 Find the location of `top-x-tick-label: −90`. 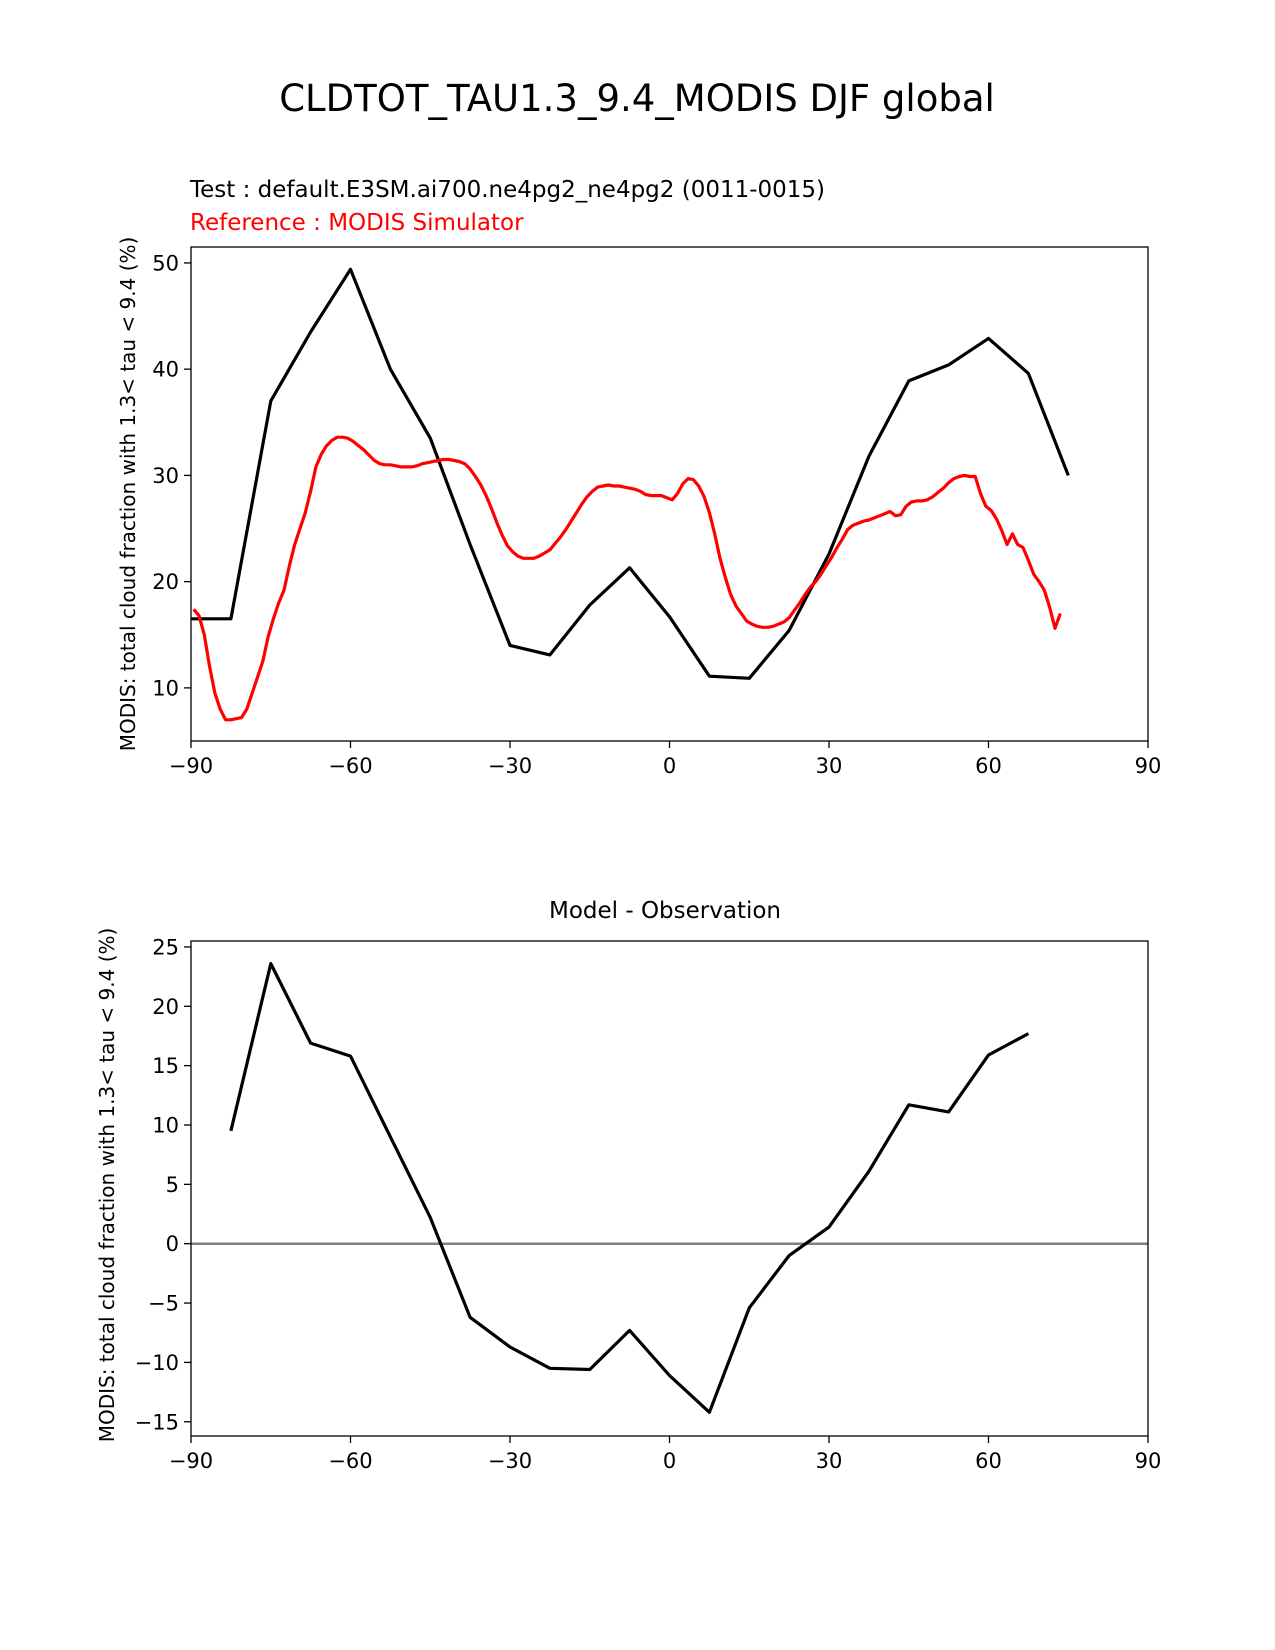

top-x-tick-label: −90 is located at coordinates (191, 766).